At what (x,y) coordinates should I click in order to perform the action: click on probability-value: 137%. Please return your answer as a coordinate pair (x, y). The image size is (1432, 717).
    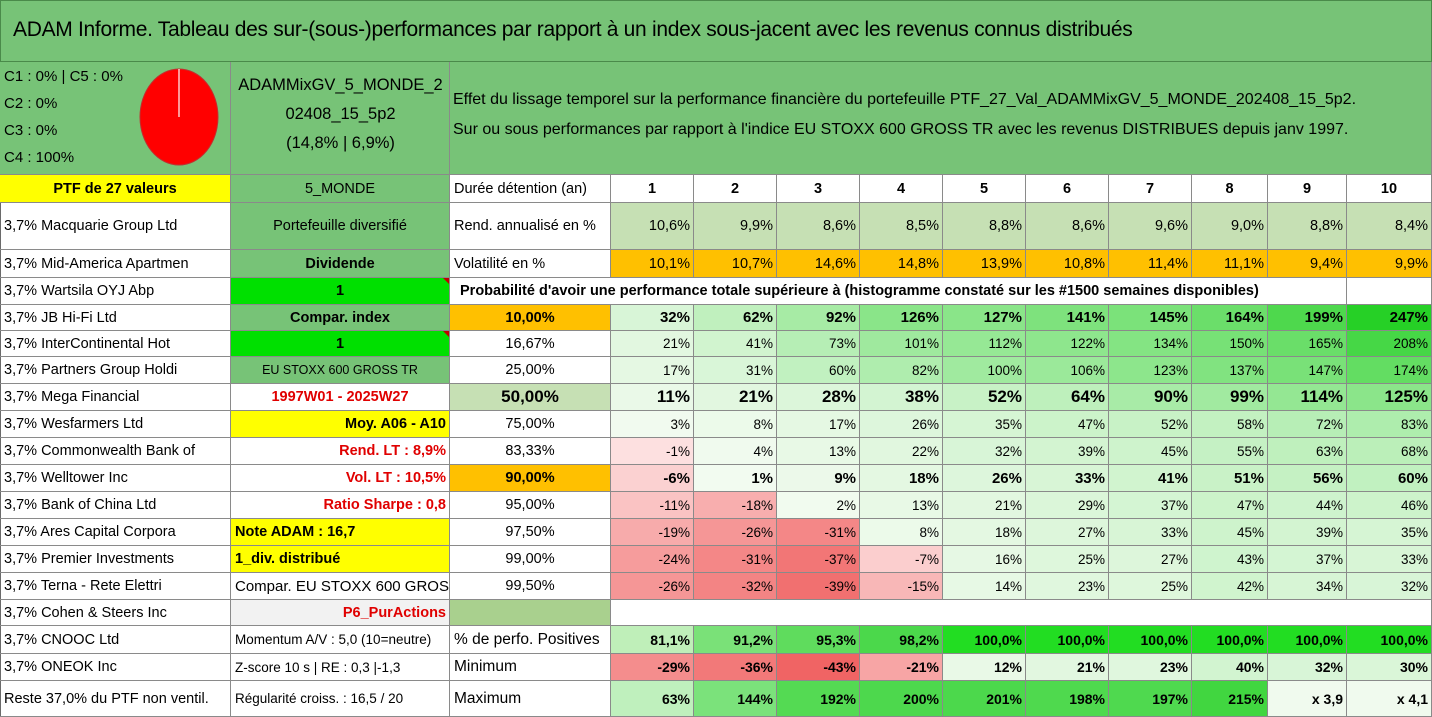
    Looking at the image, I should click on (1230, 370).